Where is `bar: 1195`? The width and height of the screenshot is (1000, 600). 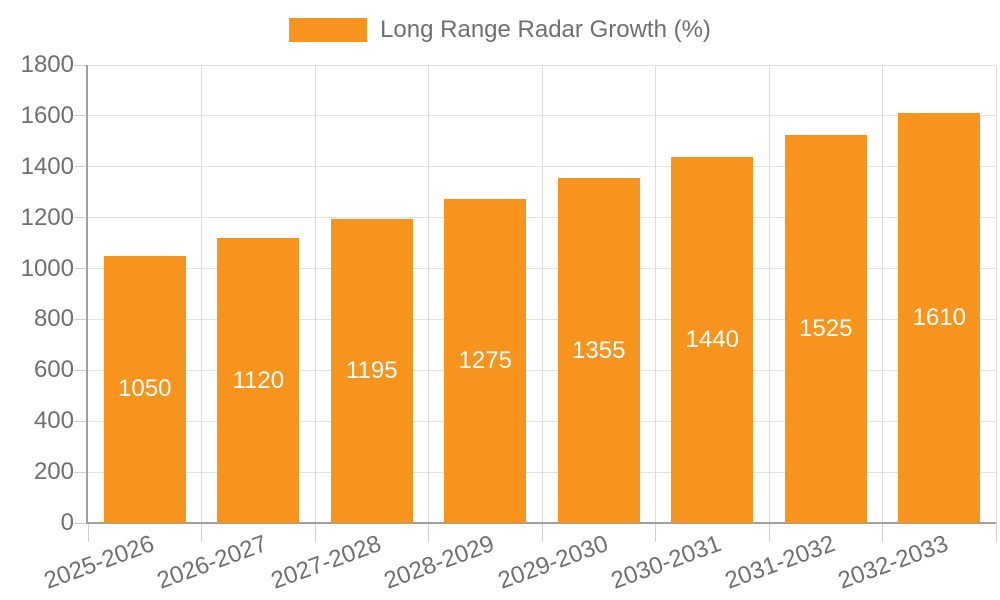 bar: 1195 is located at coordinates (371, 370).